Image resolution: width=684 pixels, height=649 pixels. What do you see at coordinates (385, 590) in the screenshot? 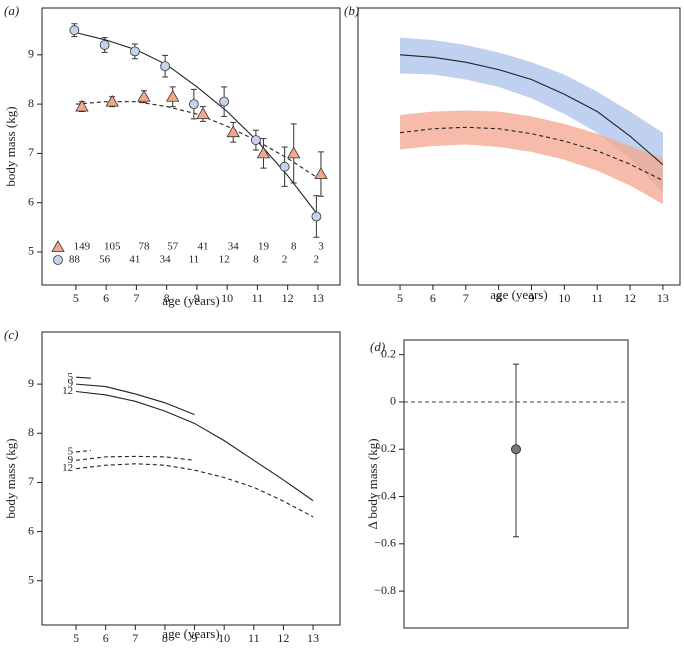
I see `y-tick-label: −0.8` at bounding box center [385, 590].